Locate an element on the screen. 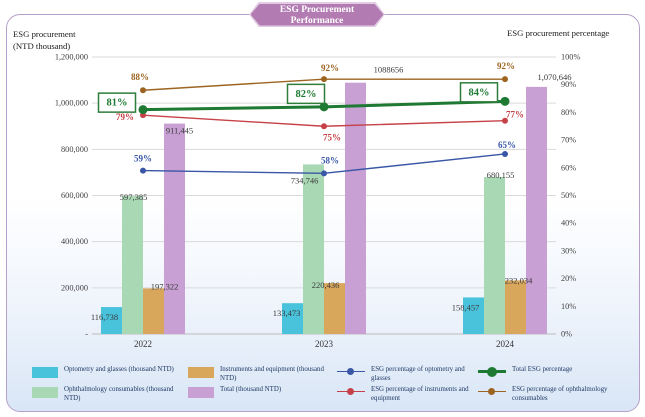  left-tick-label: 600,000 is located at coordinates (74, 195).